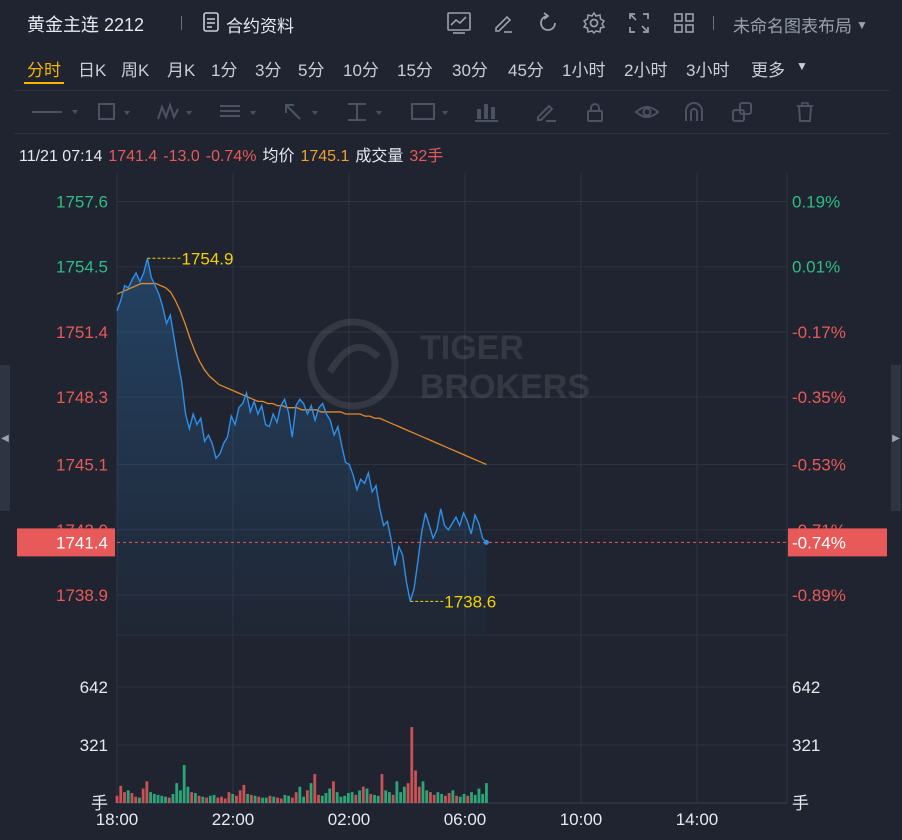 This screenshot has height=840, width=902. I want to click on top-bar: 黄金主连 2212 合约资料 未命名图表布局 ▼, so click(451, 23).